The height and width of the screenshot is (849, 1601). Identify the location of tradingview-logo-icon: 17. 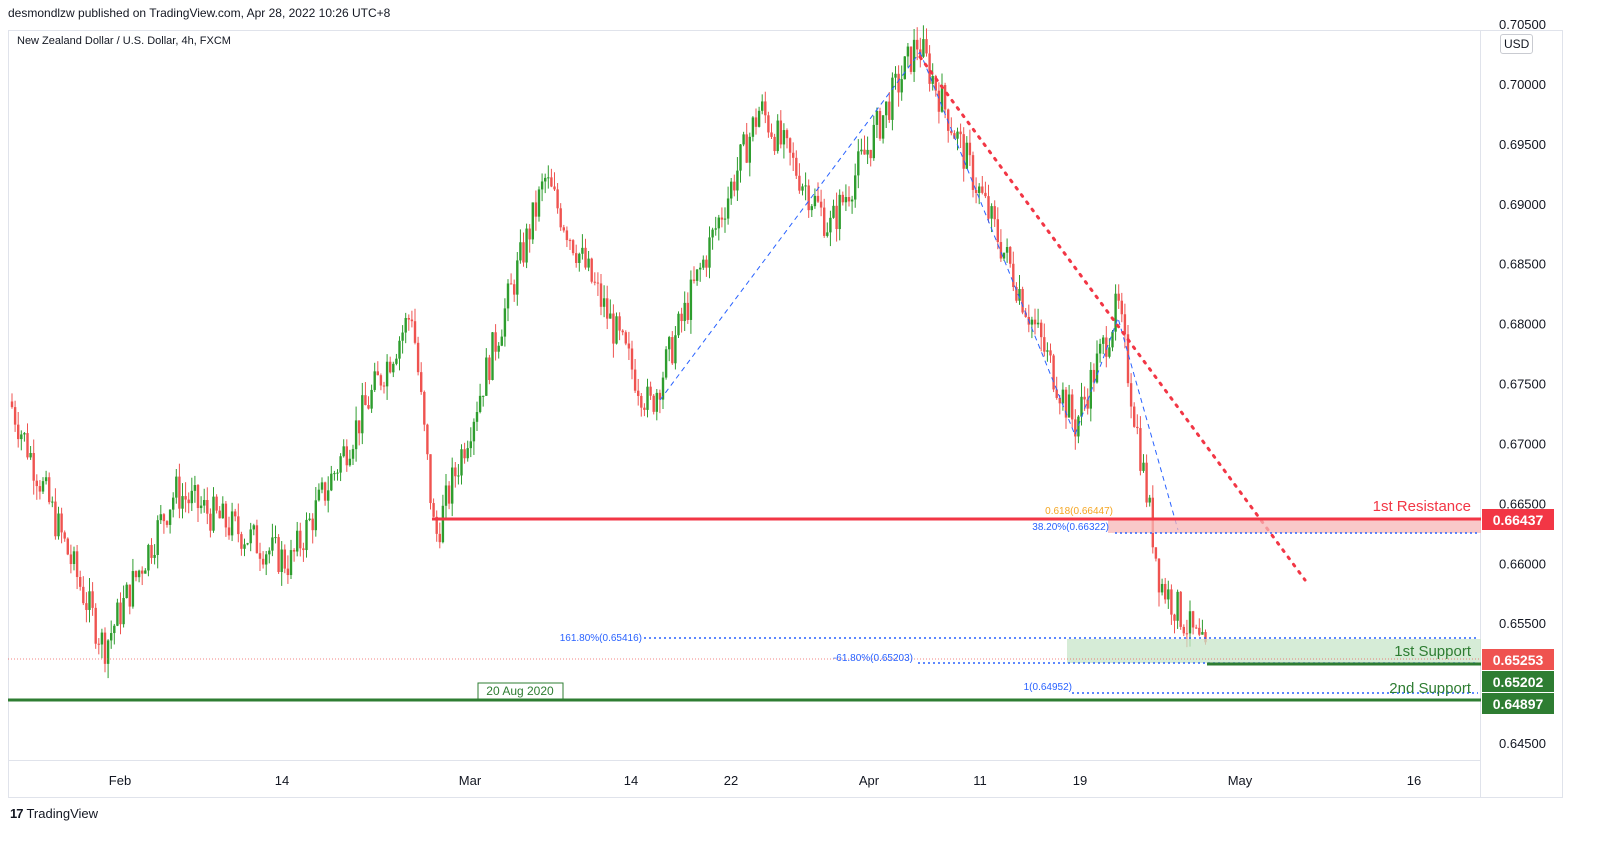
(17, 813).